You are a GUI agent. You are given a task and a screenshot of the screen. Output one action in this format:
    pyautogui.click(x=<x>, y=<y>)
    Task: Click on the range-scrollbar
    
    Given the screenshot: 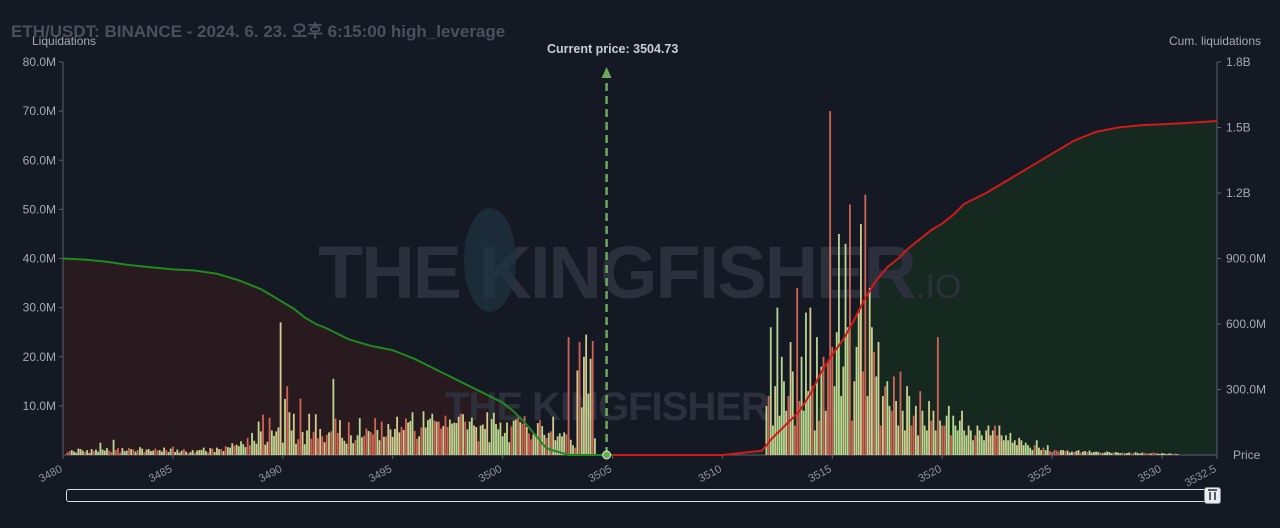 What is the action you would take?
    pyautogui.click(x=643, y=495)
    